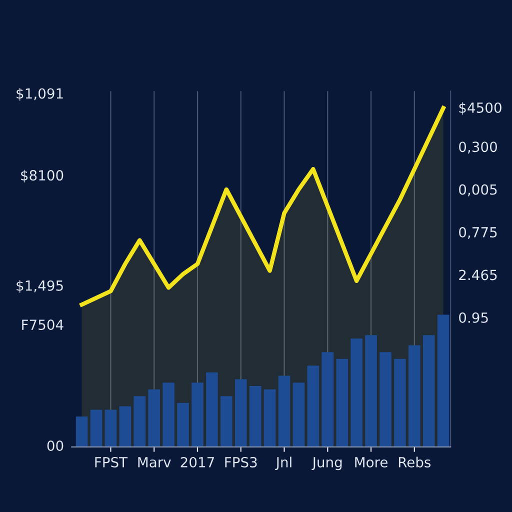 The height and width of the screenshot is (512, 512). What do you see at coordinates (197, 462) in the screenshot?
I see `x-tick-label: 2017` at bounding box center [197, 462].